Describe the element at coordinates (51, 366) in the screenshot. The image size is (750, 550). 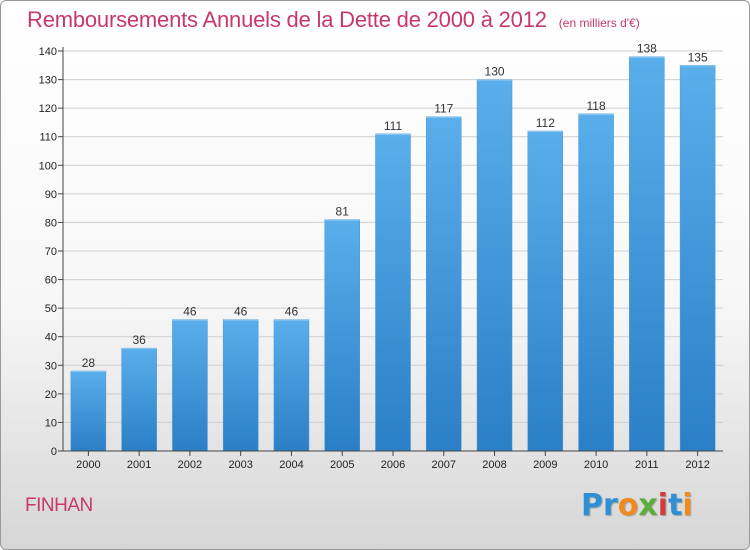
I see `y-tick-label: 30` at that location.